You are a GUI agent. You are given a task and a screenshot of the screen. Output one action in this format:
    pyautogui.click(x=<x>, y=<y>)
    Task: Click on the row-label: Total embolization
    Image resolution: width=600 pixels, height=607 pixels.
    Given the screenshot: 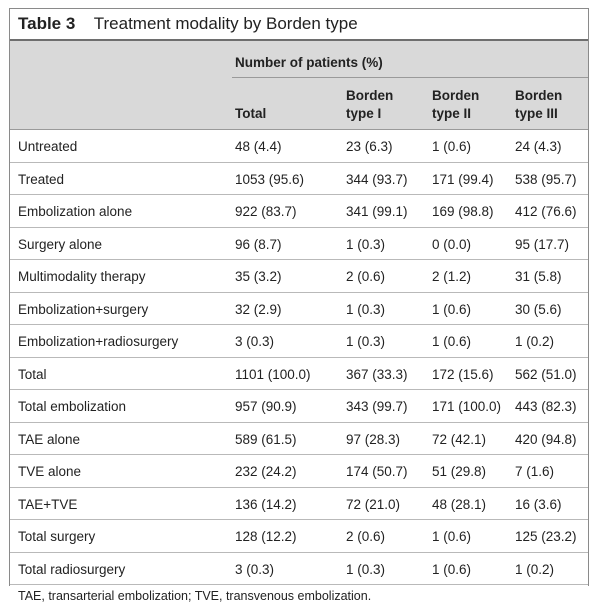 What is the action you would take?
    pyautogui.click(x=72, y=406)
    